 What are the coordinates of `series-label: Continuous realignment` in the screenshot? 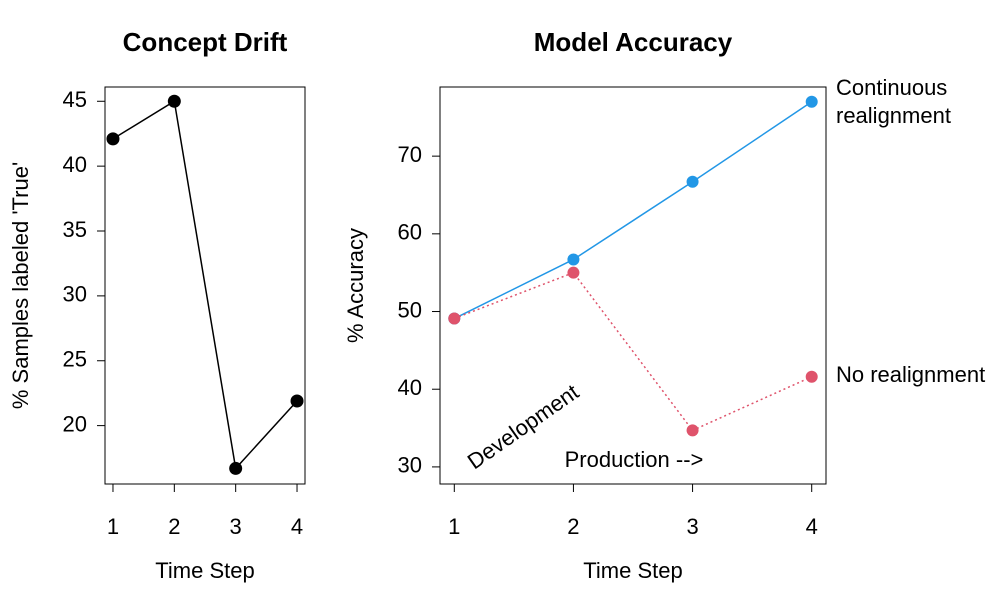 It's located at (893, 101).